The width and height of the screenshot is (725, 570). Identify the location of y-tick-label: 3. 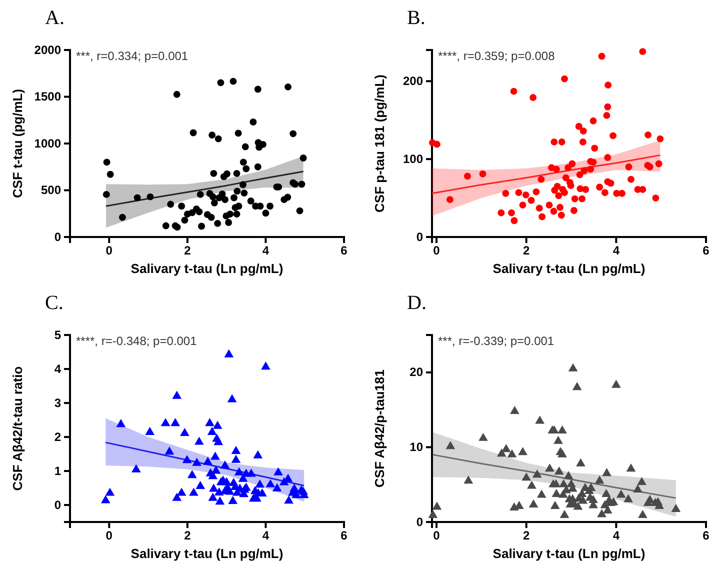
(58, 403).